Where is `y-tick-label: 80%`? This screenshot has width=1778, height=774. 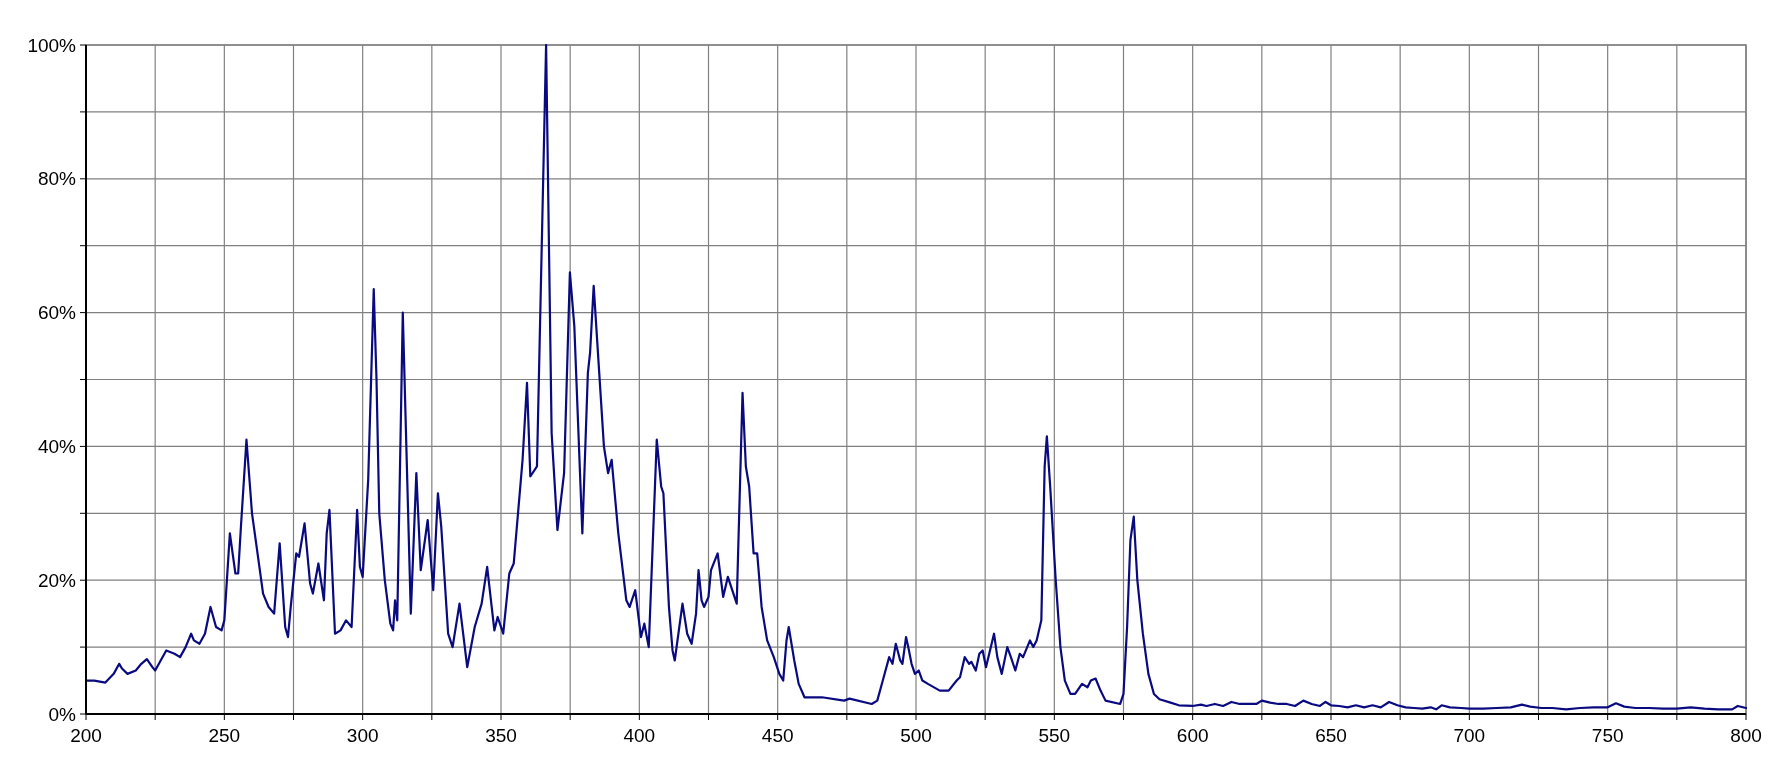
y-tick-label: 80% is located at coordinates (57, 179).